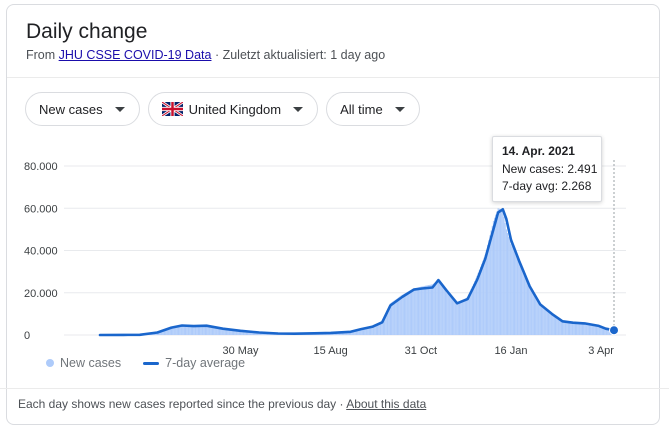  What do you see at coordinates (614, 330) in the screenshot?
I see `hover-point` at bounding box center [614, 330].